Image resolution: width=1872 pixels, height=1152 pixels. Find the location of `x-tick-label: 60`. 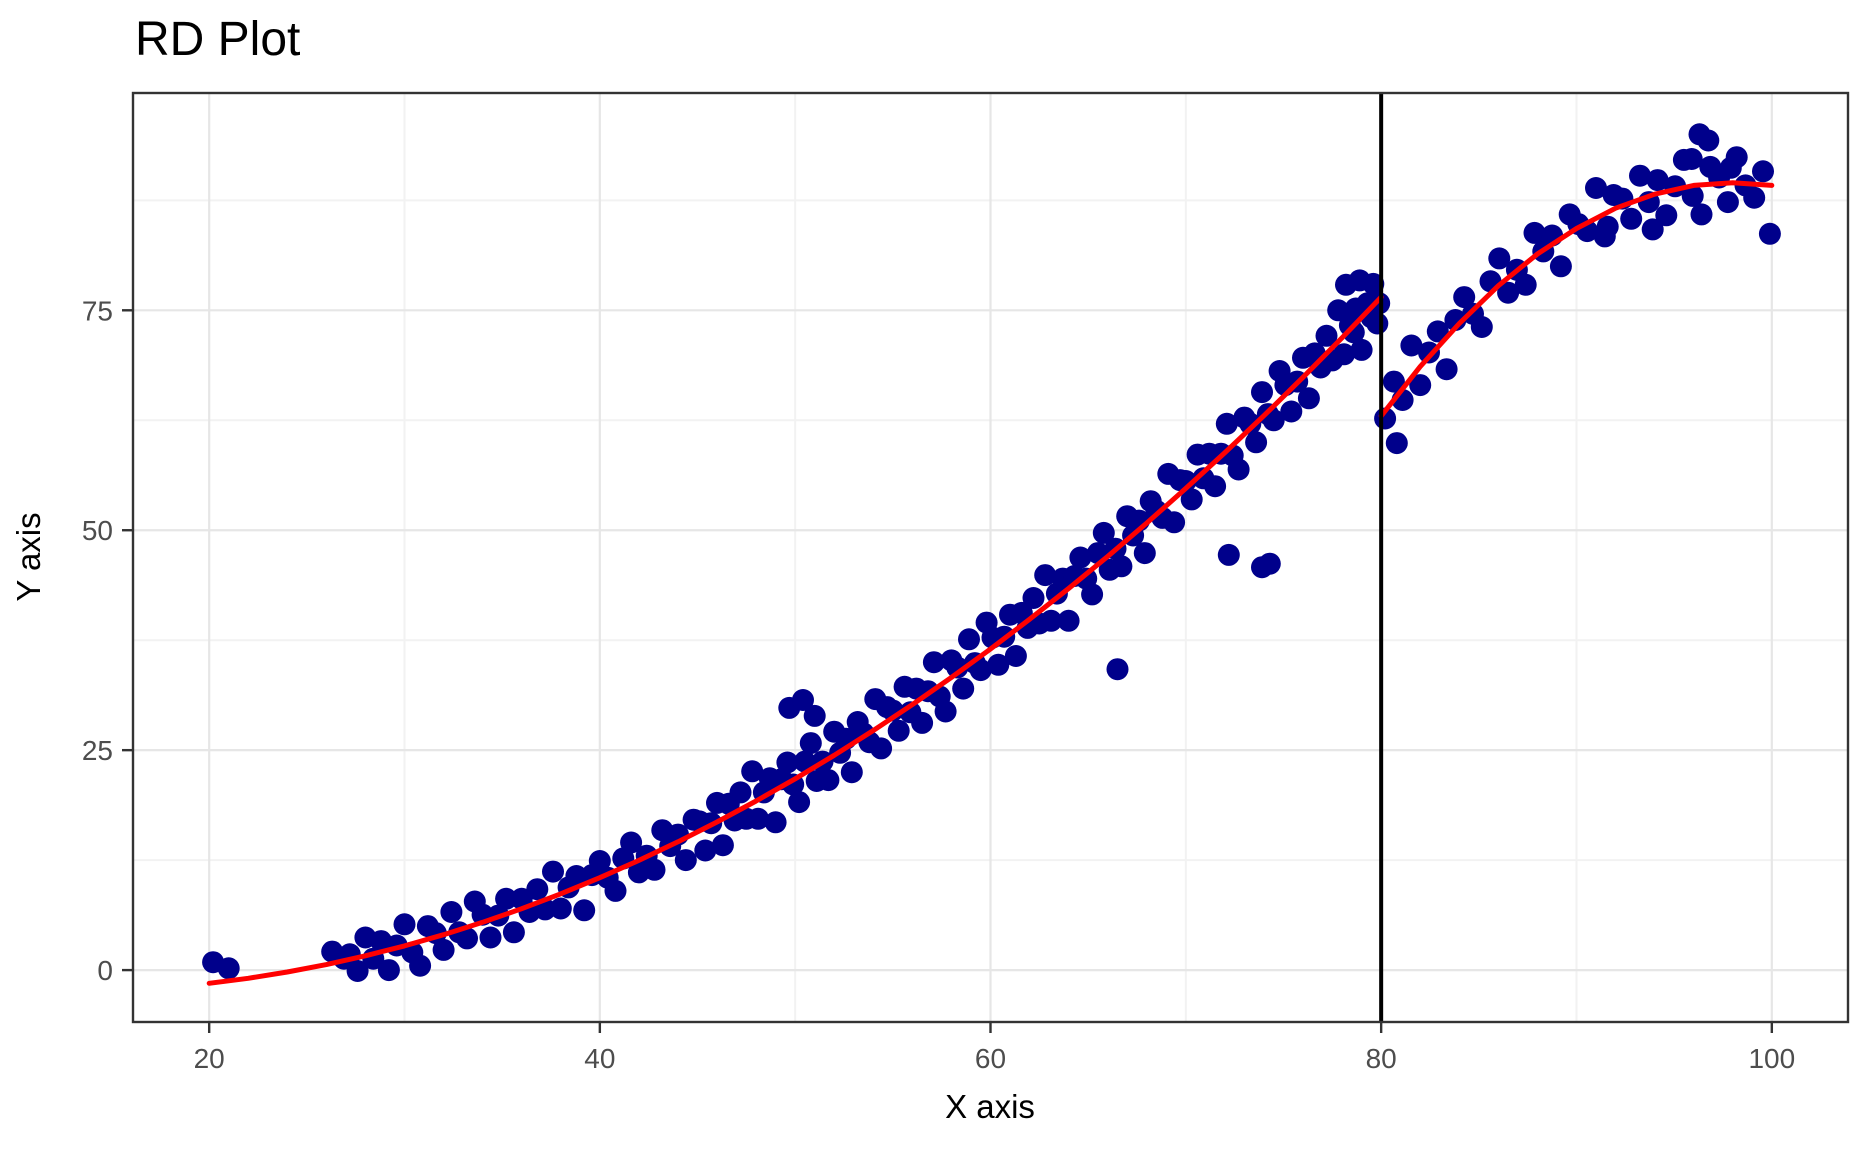

x-tick-label: 60 is located at coordinates (990, 1058).